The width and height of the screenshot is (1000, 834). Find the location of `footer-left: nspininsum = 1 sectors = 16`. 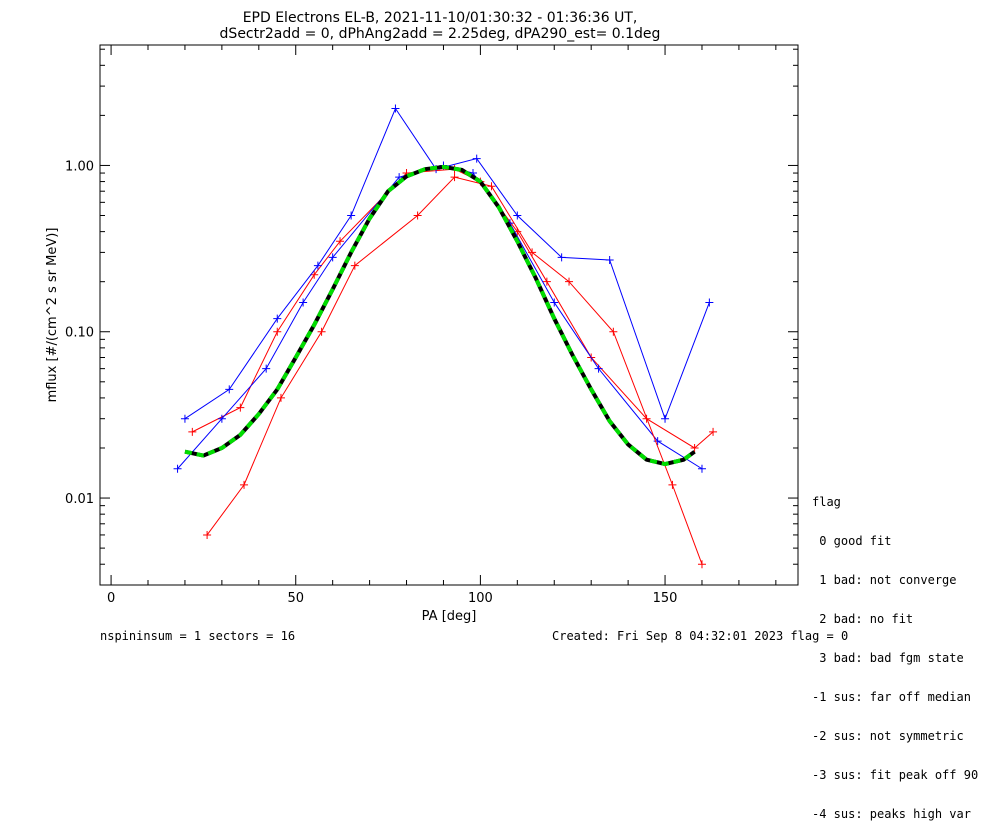

footer-left: nspininsum = 1 sectors = 16 is located at coordinates (198, 636).